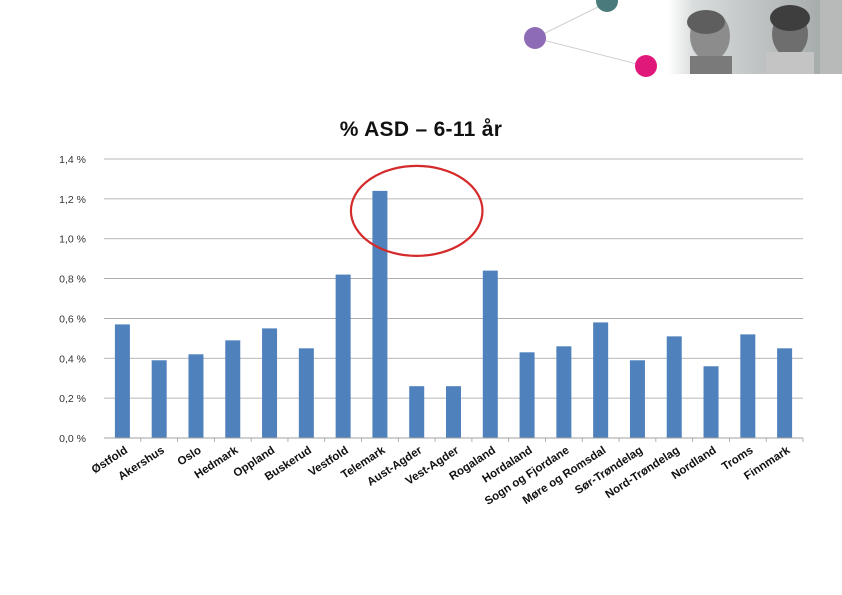 This screenshot has width=842, height=595. Describe the element at coordinates (72, 280) in the screenshot. I see `y-tick-label: 0,8 %` at that location.